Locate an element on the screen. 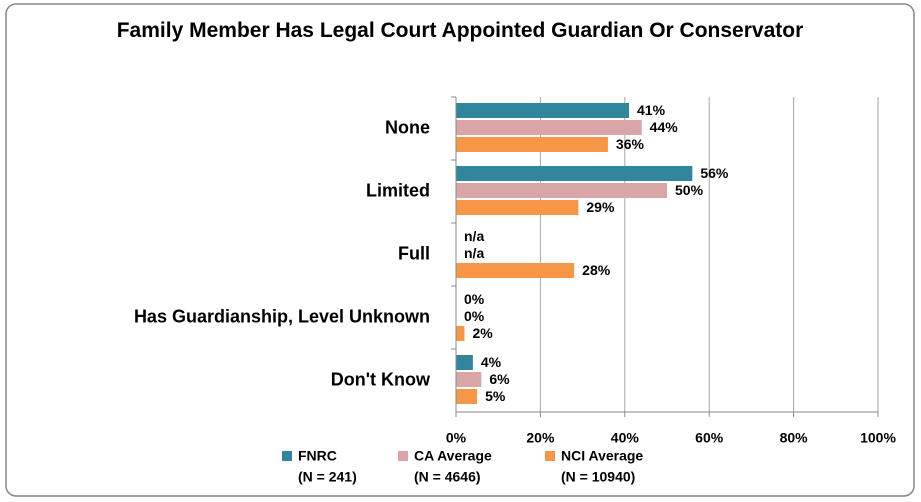 The image size is (921, 502). data-label: 2% is located at coordinates (482, 333).